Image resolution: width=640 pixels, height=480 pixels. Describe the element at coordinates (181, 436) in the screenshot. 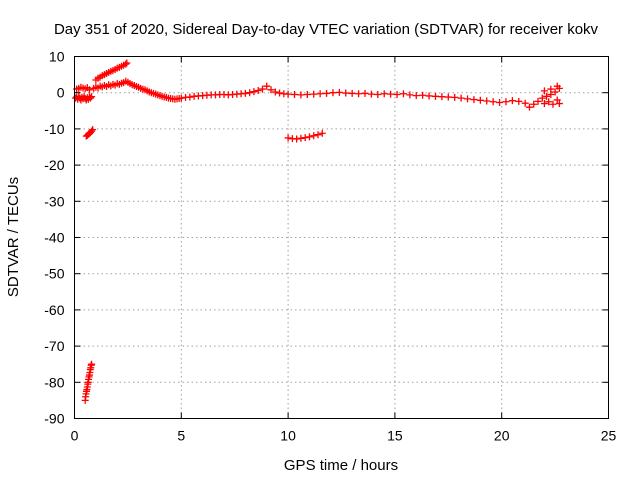

I see `x-tick-label: 5` at that location.